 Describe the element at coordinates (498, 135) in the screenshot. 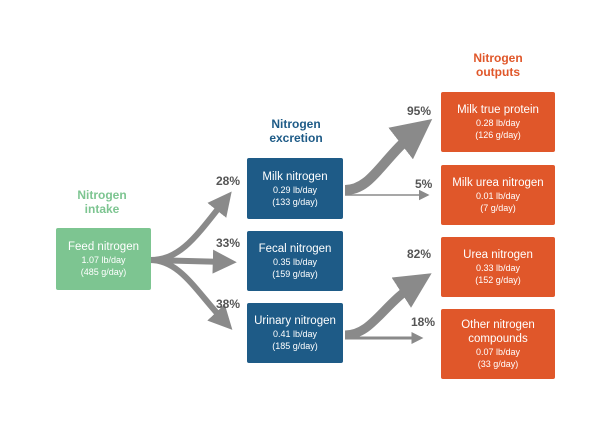

I see `milk-true-protein-g: (126 g/day)` at that location.